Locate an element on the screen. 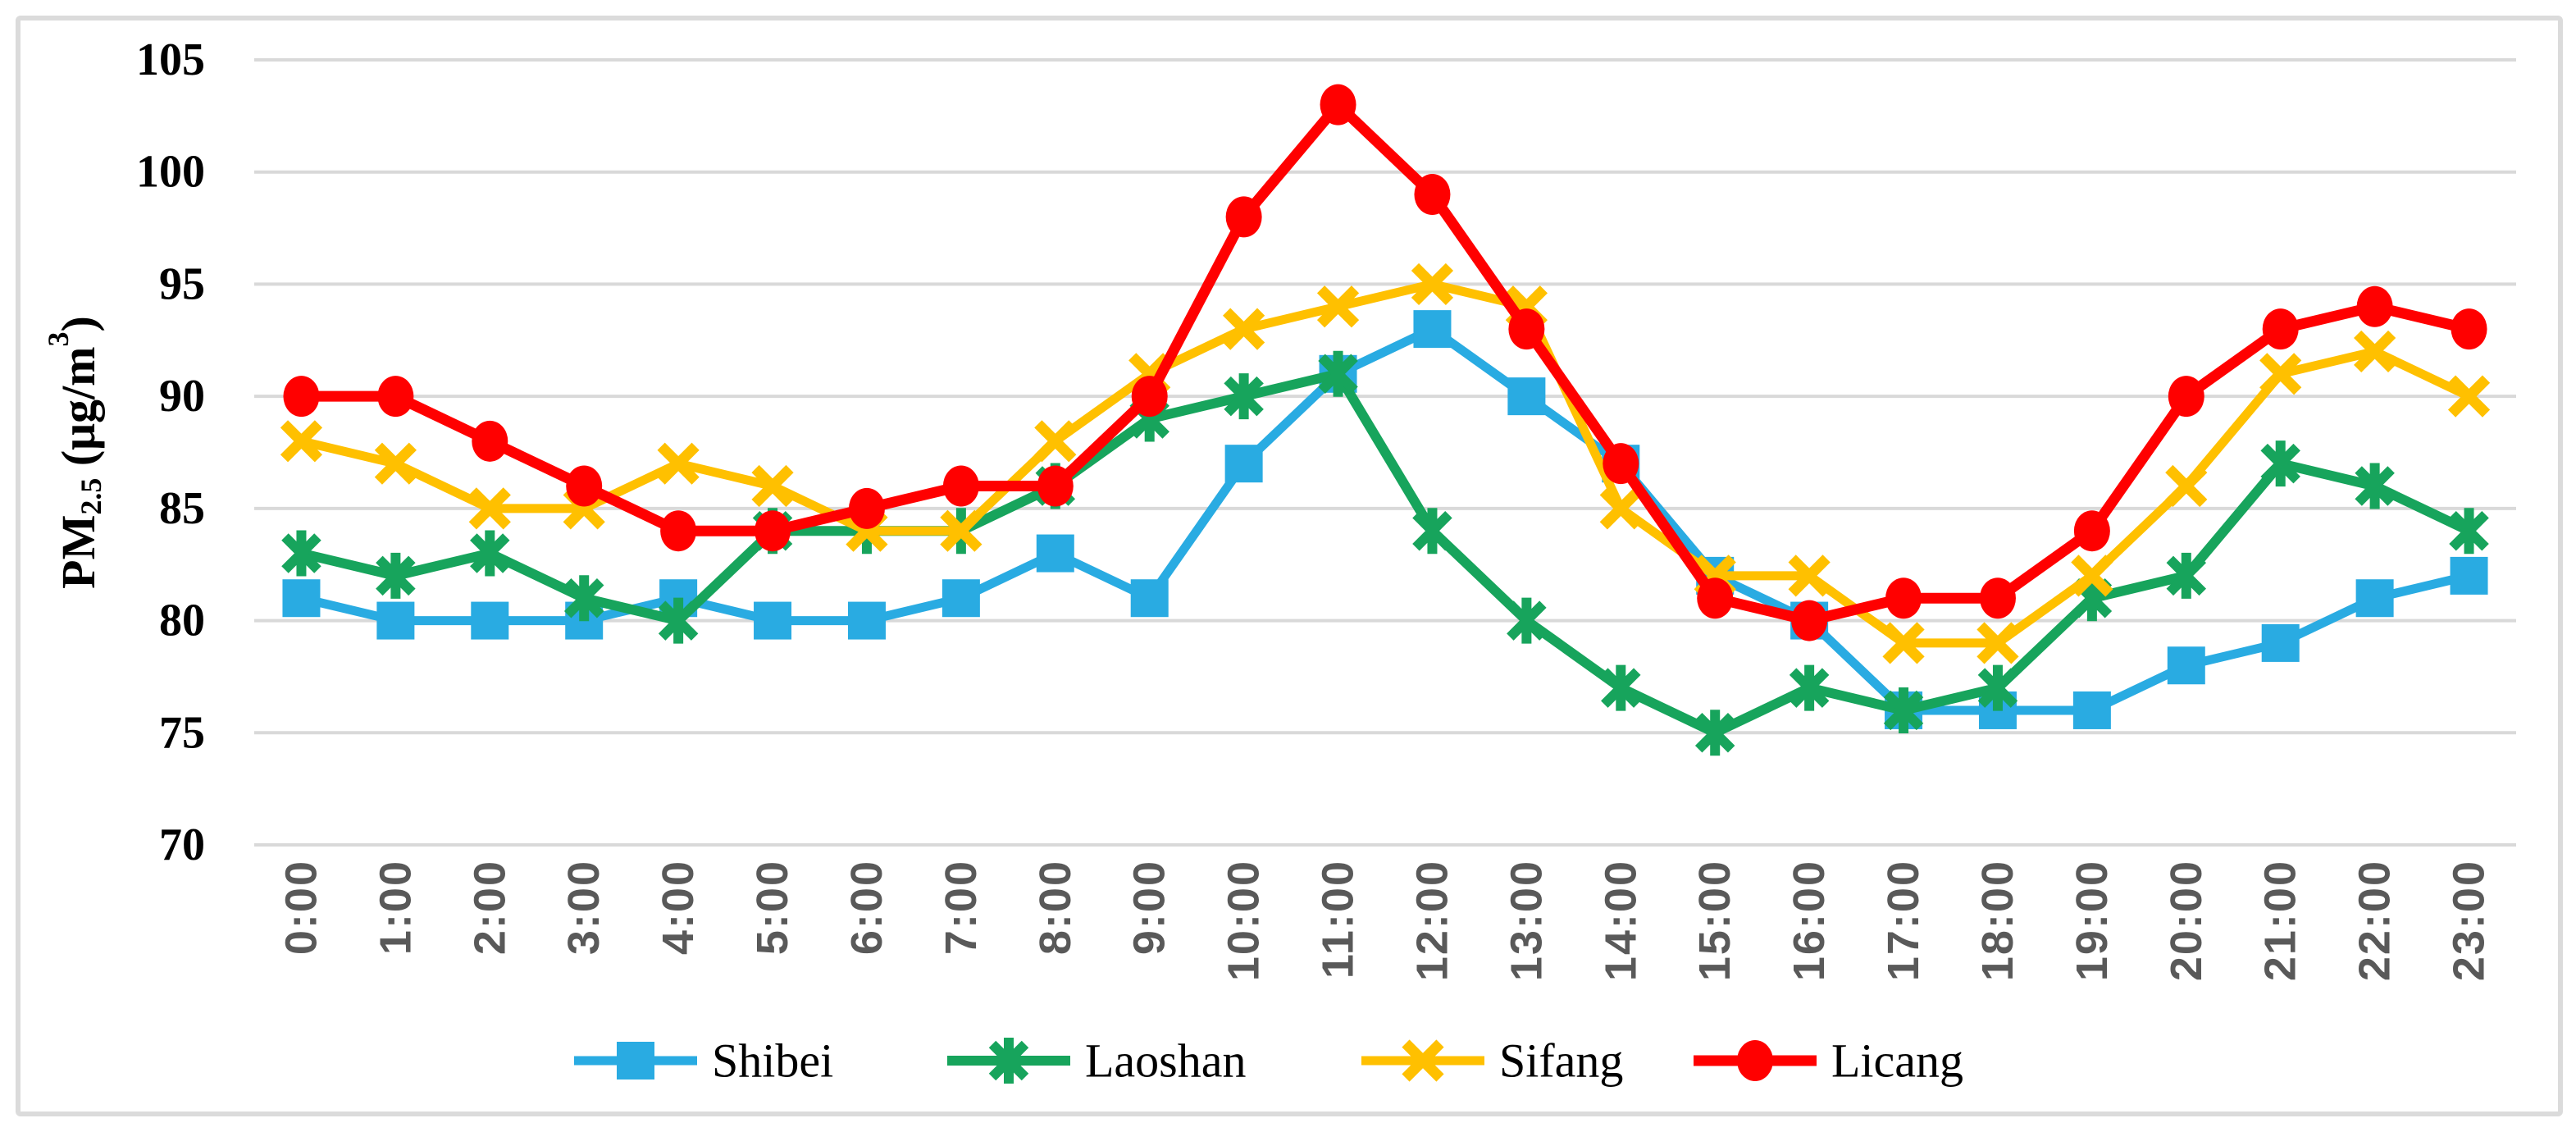  legend-marker-shibei is located at coordinates (635, 1061).